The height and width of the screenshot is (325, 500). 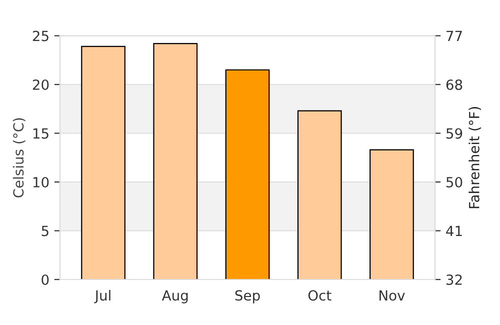 What do you see at coordinates (40, 133) in the screenshot?
I see `y-tick-label: 15` at bounding box center [40, 133].